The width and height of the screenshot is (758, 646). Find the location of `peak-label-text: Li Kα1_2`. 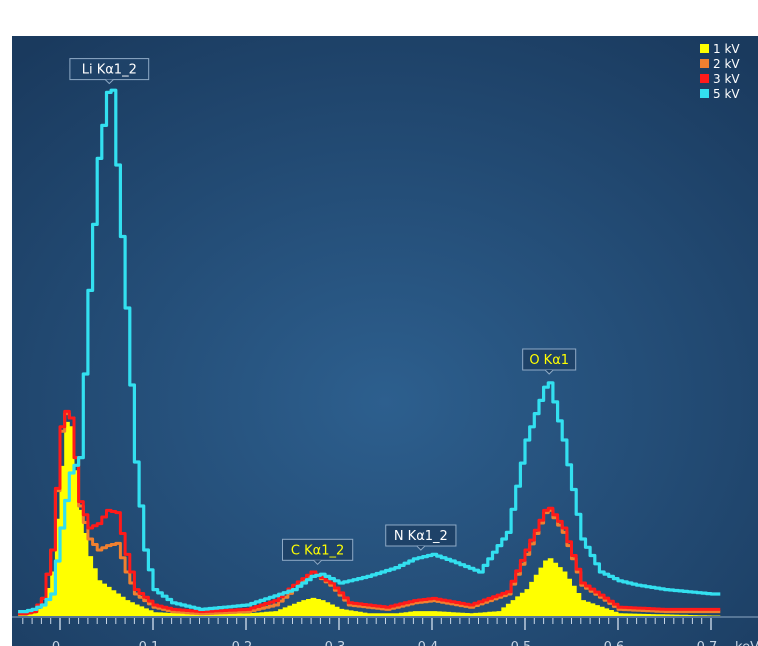

peak-label-text: Li Kα1_2 is located at coordinates (109, 70).